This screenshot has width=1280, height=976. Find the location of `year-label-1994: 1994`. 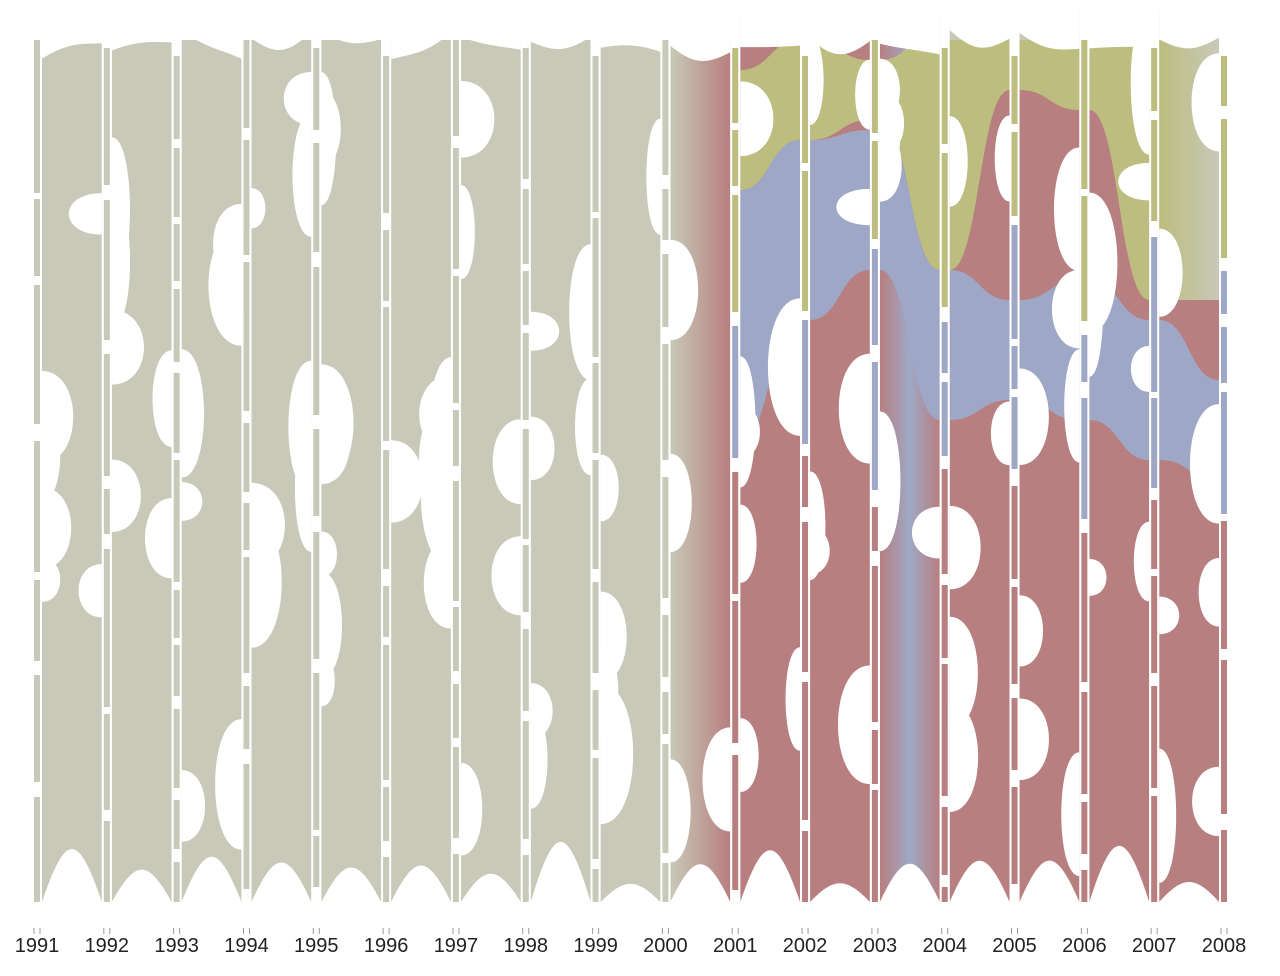

year-label-1994: 1994 is located at coordinates (246, 946).